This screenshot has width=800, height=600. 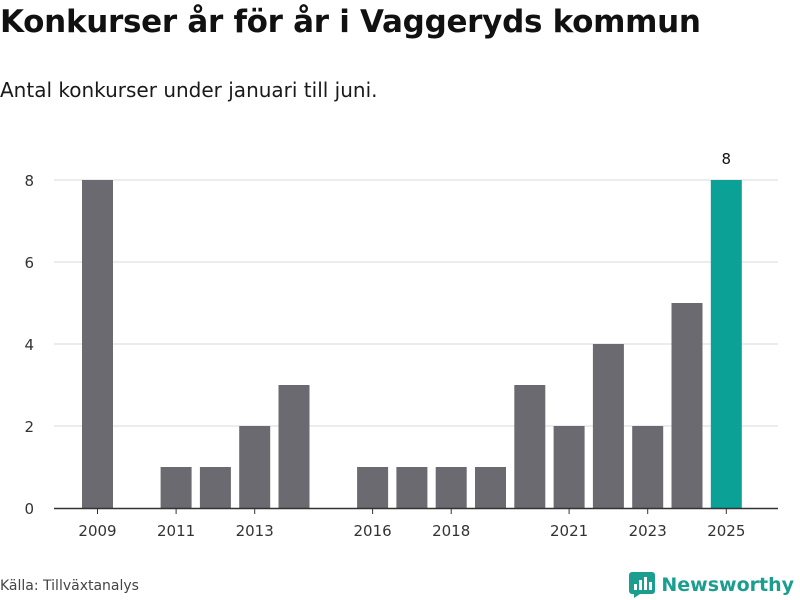 What do you see at coordinates (726, 344) in the screenshot?
I see `bar-2025` at bounding box center [726, 344].